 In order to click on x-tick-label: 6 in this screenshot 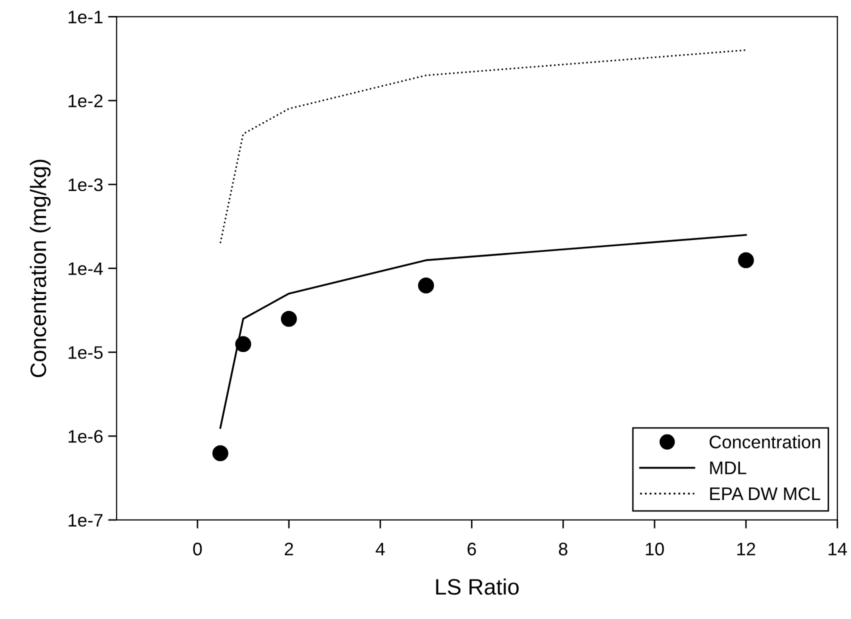, I will do `click(472, 549)`.